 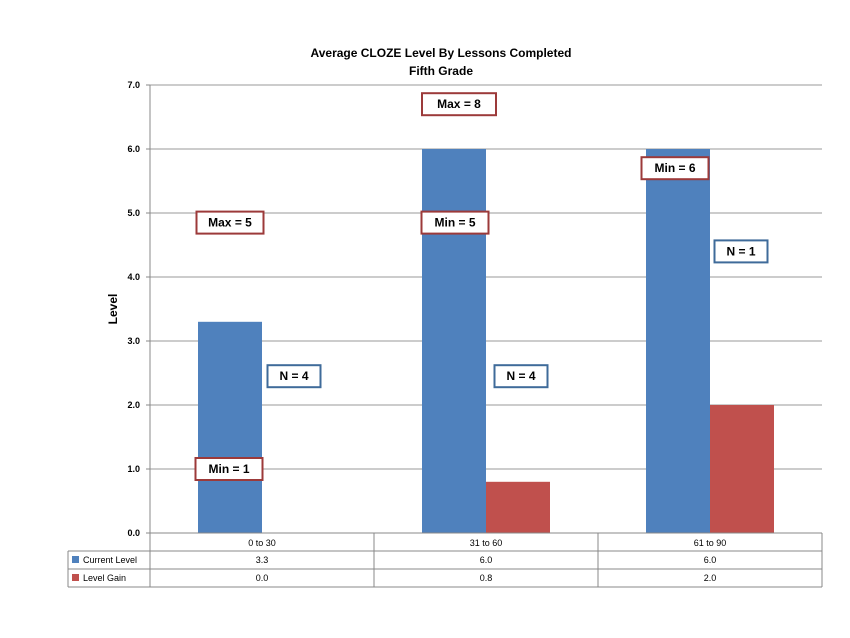 I want to click on category-label: 61 to 90, so click(x=710, y=543).